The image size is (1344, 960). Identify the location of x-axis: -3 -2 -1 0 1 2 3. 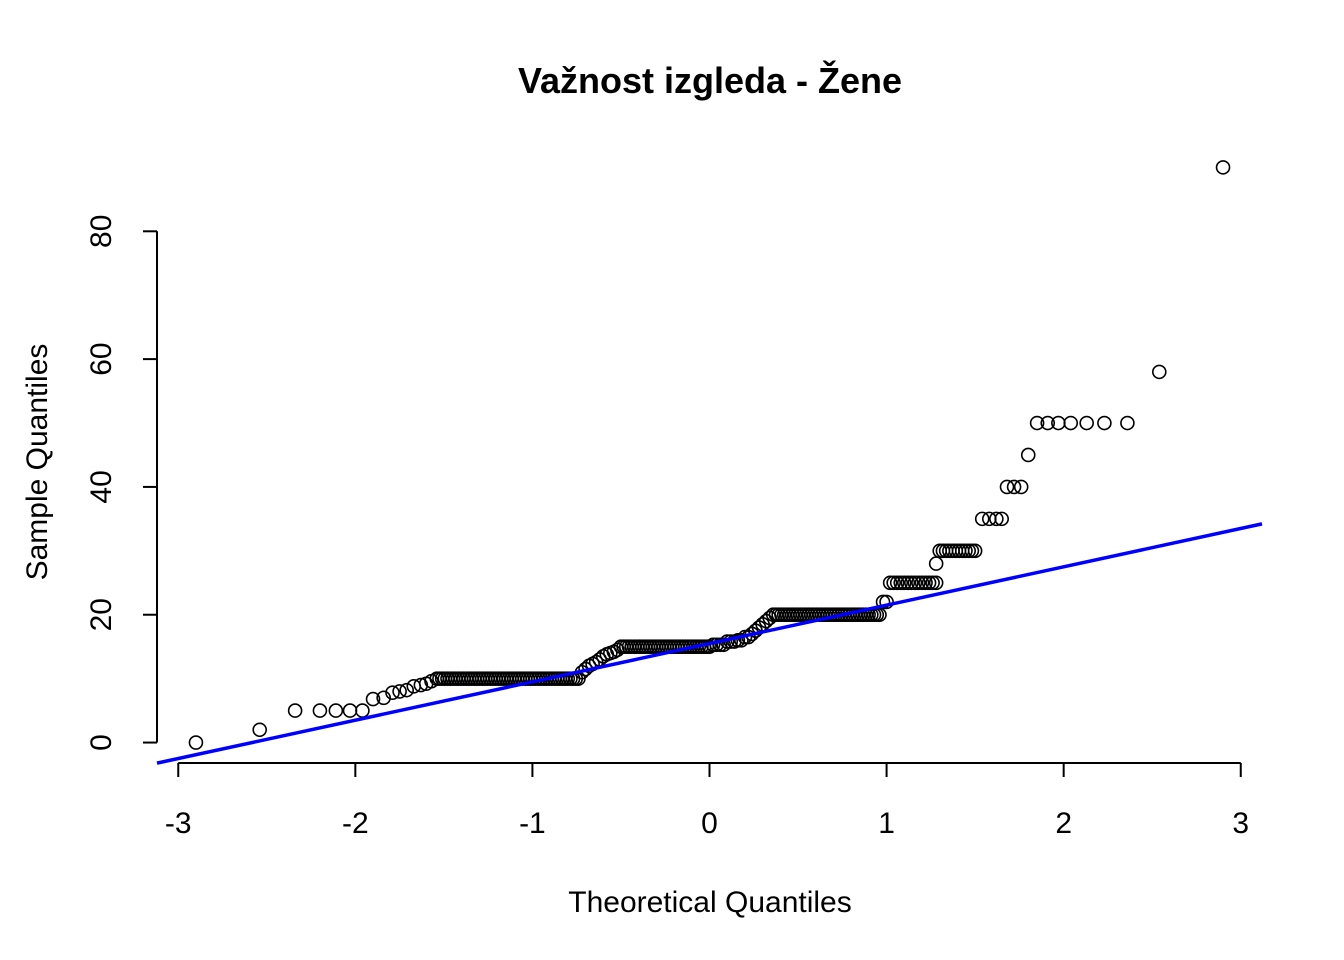
(707, 801).